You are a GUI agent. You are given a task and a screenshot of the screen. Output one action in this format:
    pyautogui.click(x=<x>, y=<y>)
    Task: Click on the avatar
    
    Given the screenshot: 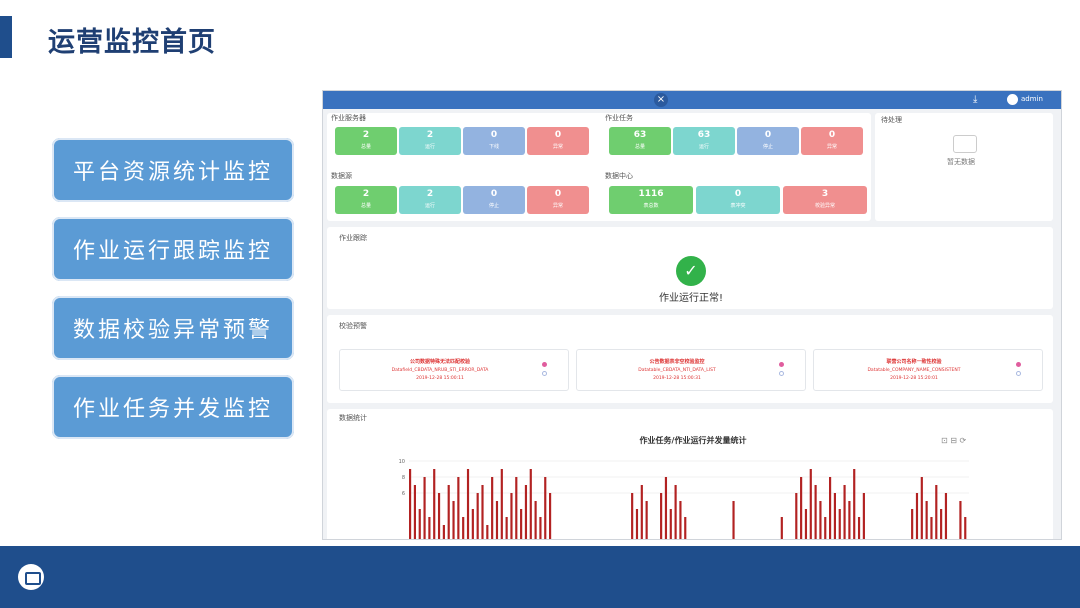 What is the action you would take?
    pyautogui.click(x=1012, y=99)
    